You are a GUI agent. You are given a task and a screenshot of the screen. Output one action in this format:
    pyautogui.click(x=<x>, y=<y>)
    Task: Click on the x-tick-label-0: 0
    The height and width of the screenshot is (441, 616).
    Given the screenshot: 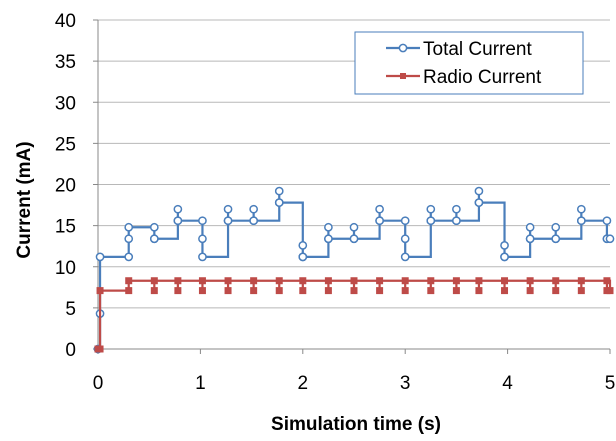 What is the action you would take?
    pyautogui.click(x=98, y=383)
    